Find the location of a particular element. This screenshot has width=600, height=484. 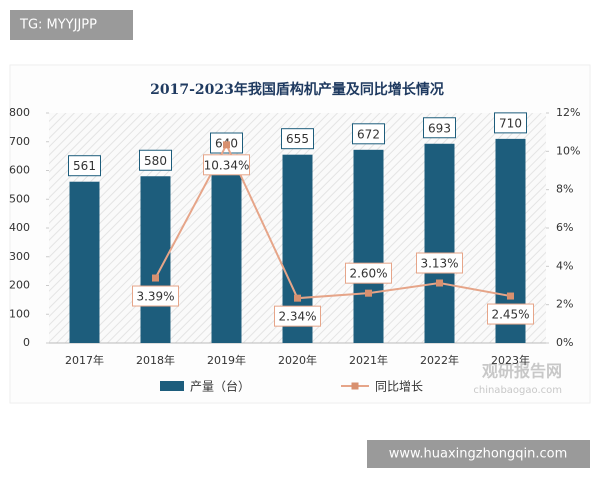

legend-label: 产量（台） is located at coordinates (220, 386).